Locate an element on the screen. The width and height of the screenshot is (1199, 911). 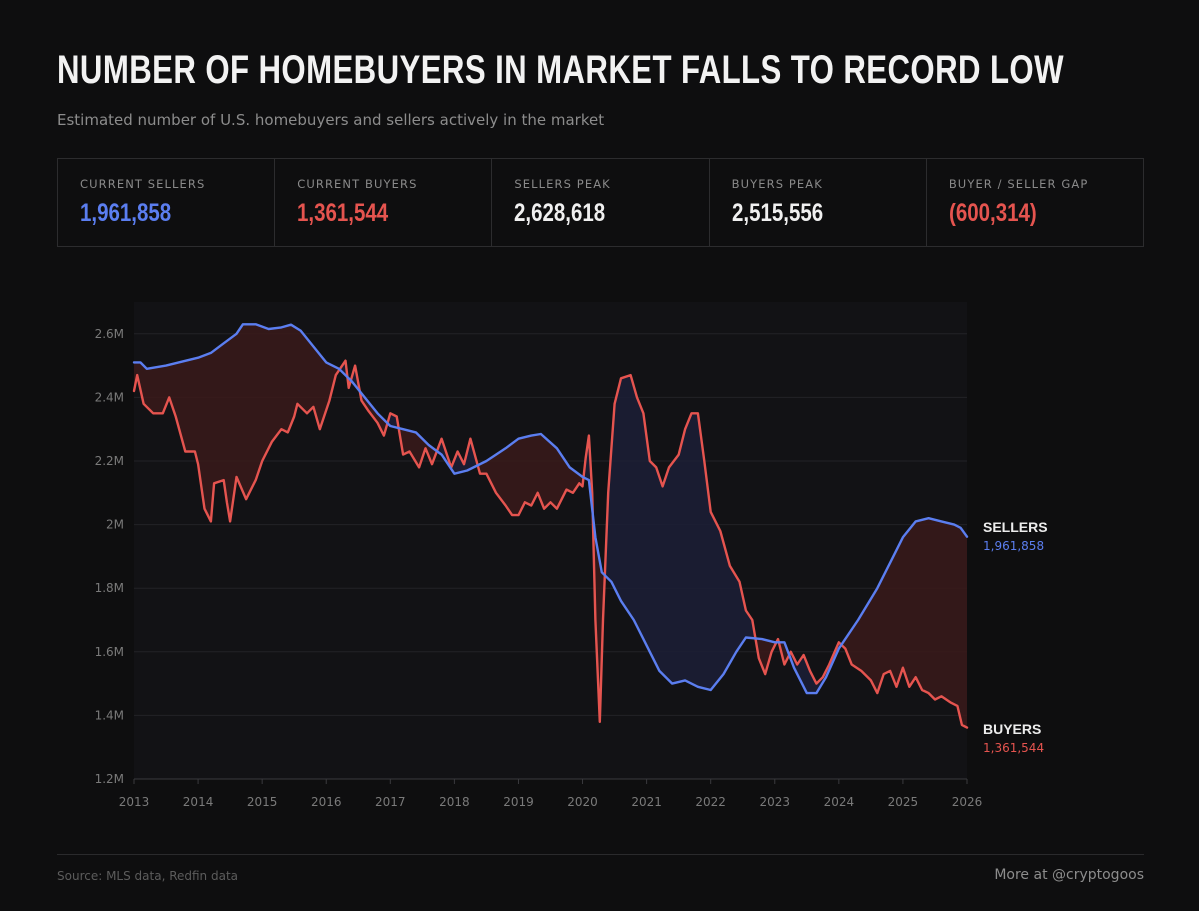
stat-current-sellers: CURRENT SELLERS 1,961,858 is located at coordinates (167, 202).